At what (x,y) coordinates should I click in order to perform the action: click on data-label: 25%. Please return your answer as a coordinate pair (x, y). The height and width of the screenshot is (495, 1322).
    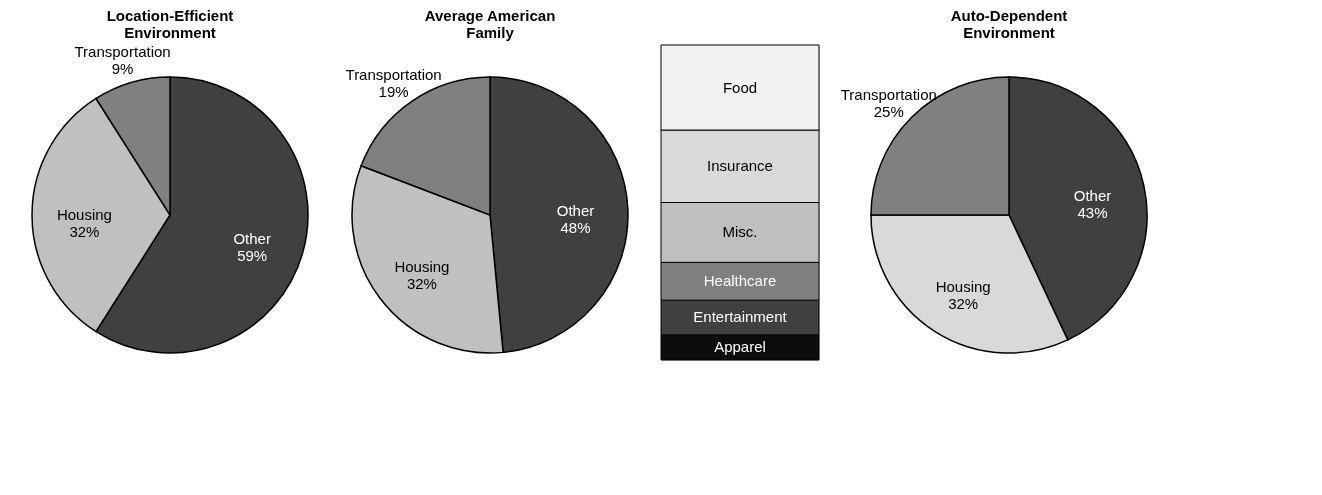
    Looking at the image, I should click on (888, 111).